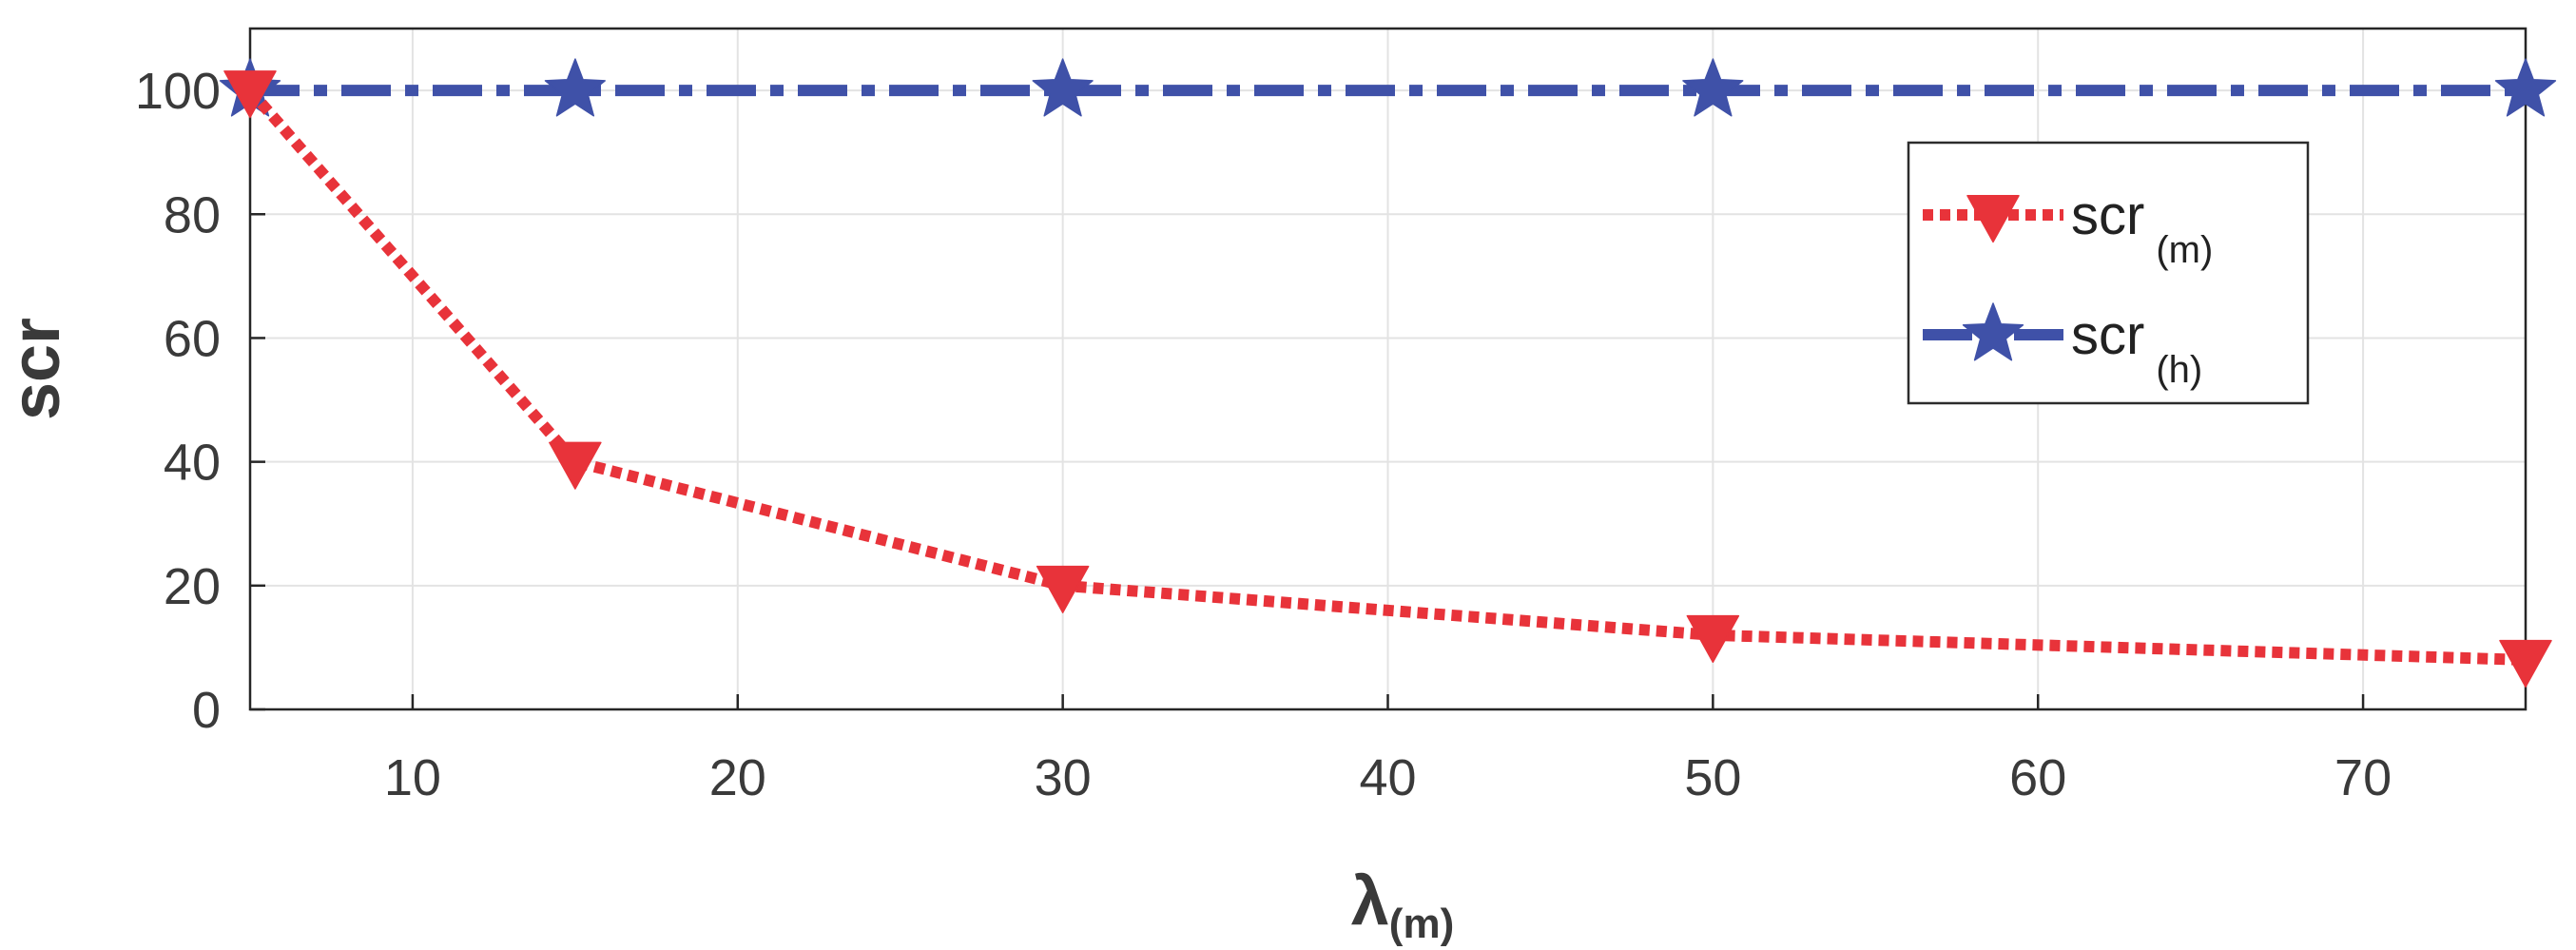  Describe the element at coordinates (206, 710) in the screenshot. I see `y-tick-label: 0` at that location.